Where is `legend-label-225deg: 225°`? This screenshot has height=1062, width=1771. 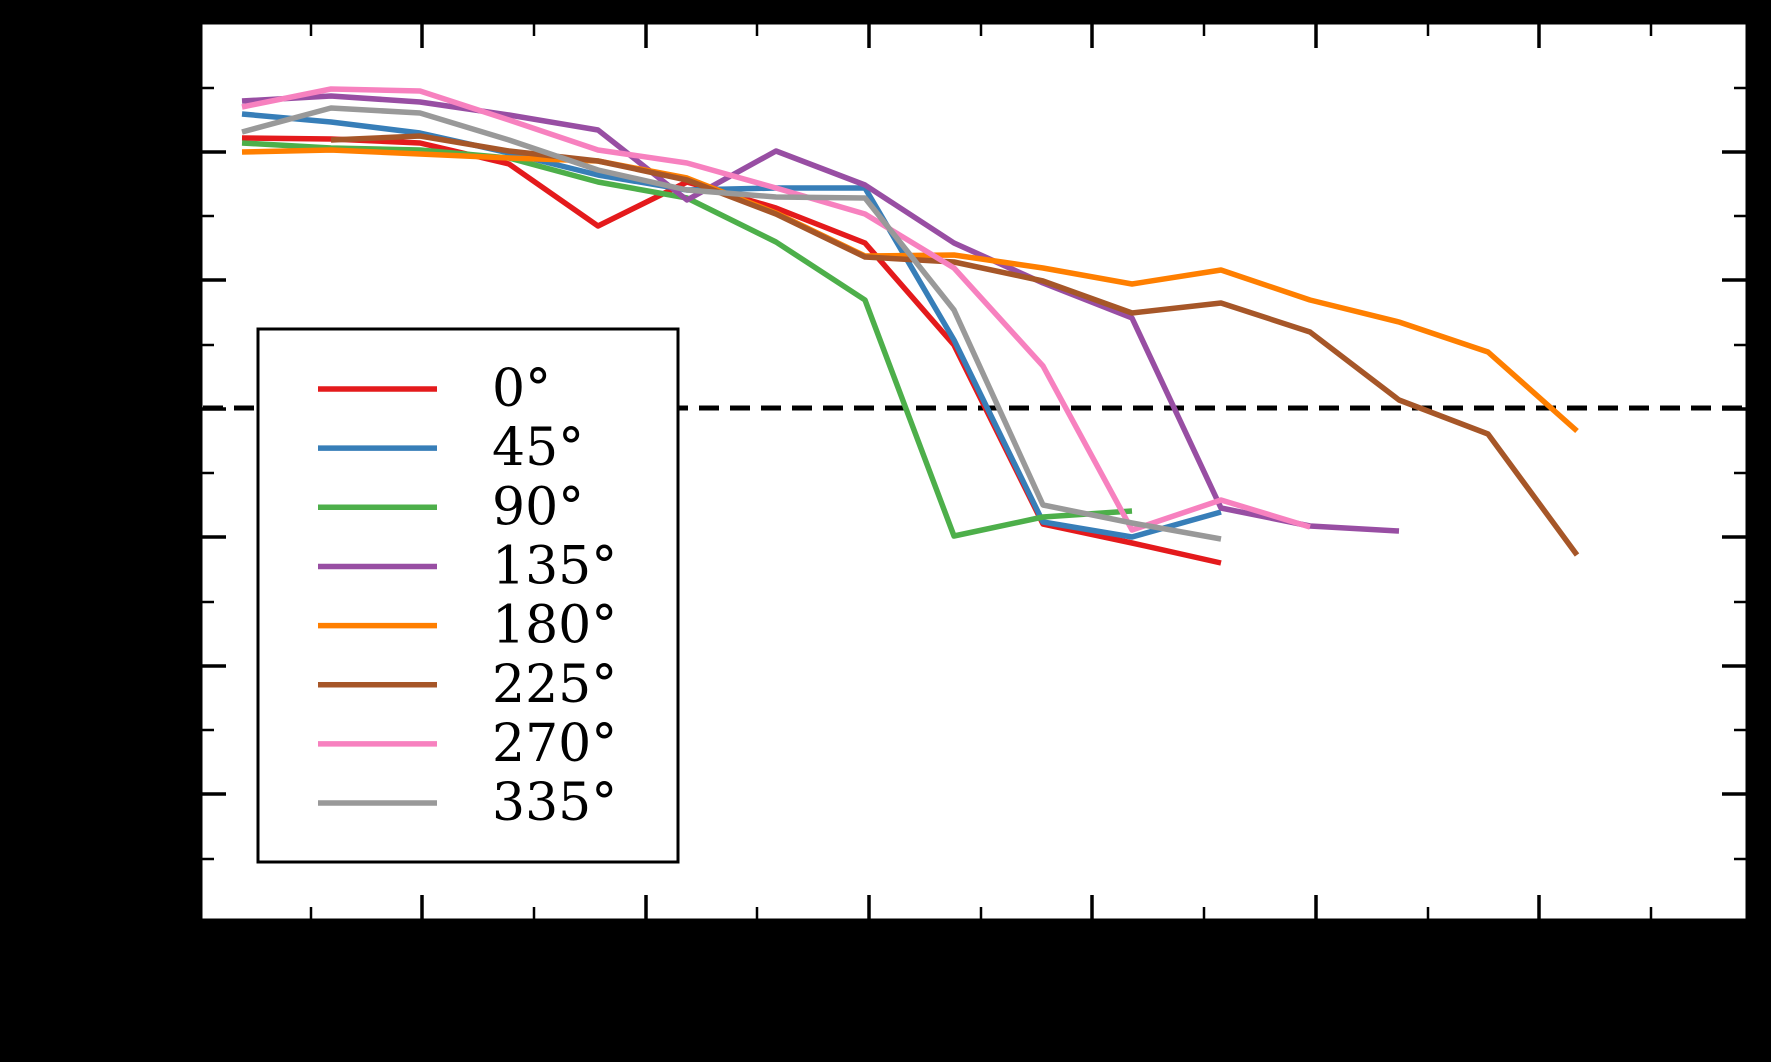 legend-label-225deg: 225° is located at coordinates (554, 685).